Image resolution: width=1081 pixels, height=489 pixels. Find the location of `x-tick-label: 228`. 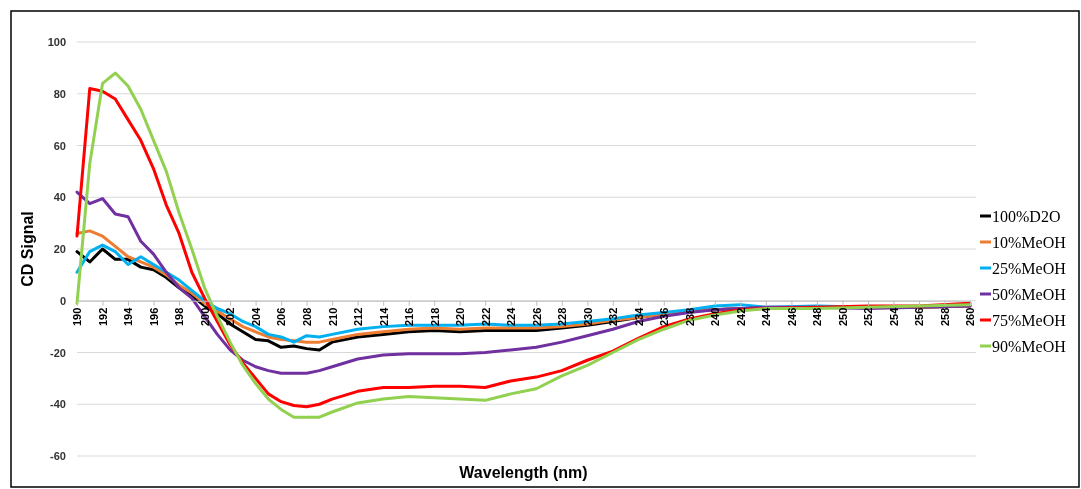

x-tick-label: 228 is located at coordinates (562, 317).